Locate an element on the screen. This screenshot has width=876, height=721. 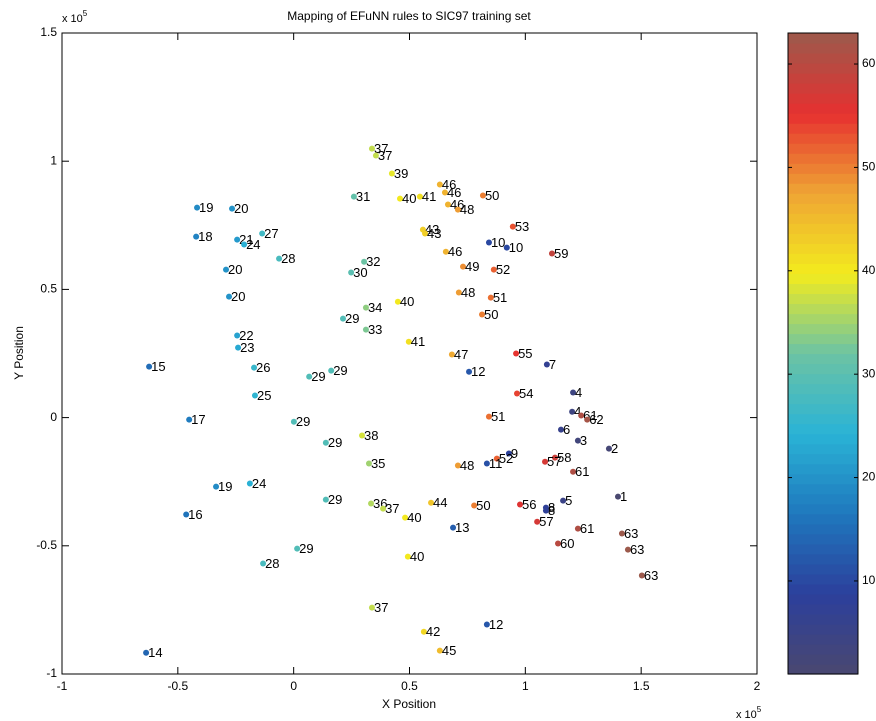
point-label: 40 is located at coordinates (407, 301).